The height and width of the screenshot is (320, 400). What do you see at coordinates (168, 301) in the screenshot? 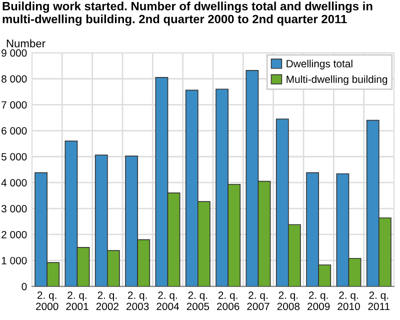
I see `x-tick-label: 2. q. 2004` at bounding box center [168, 301].